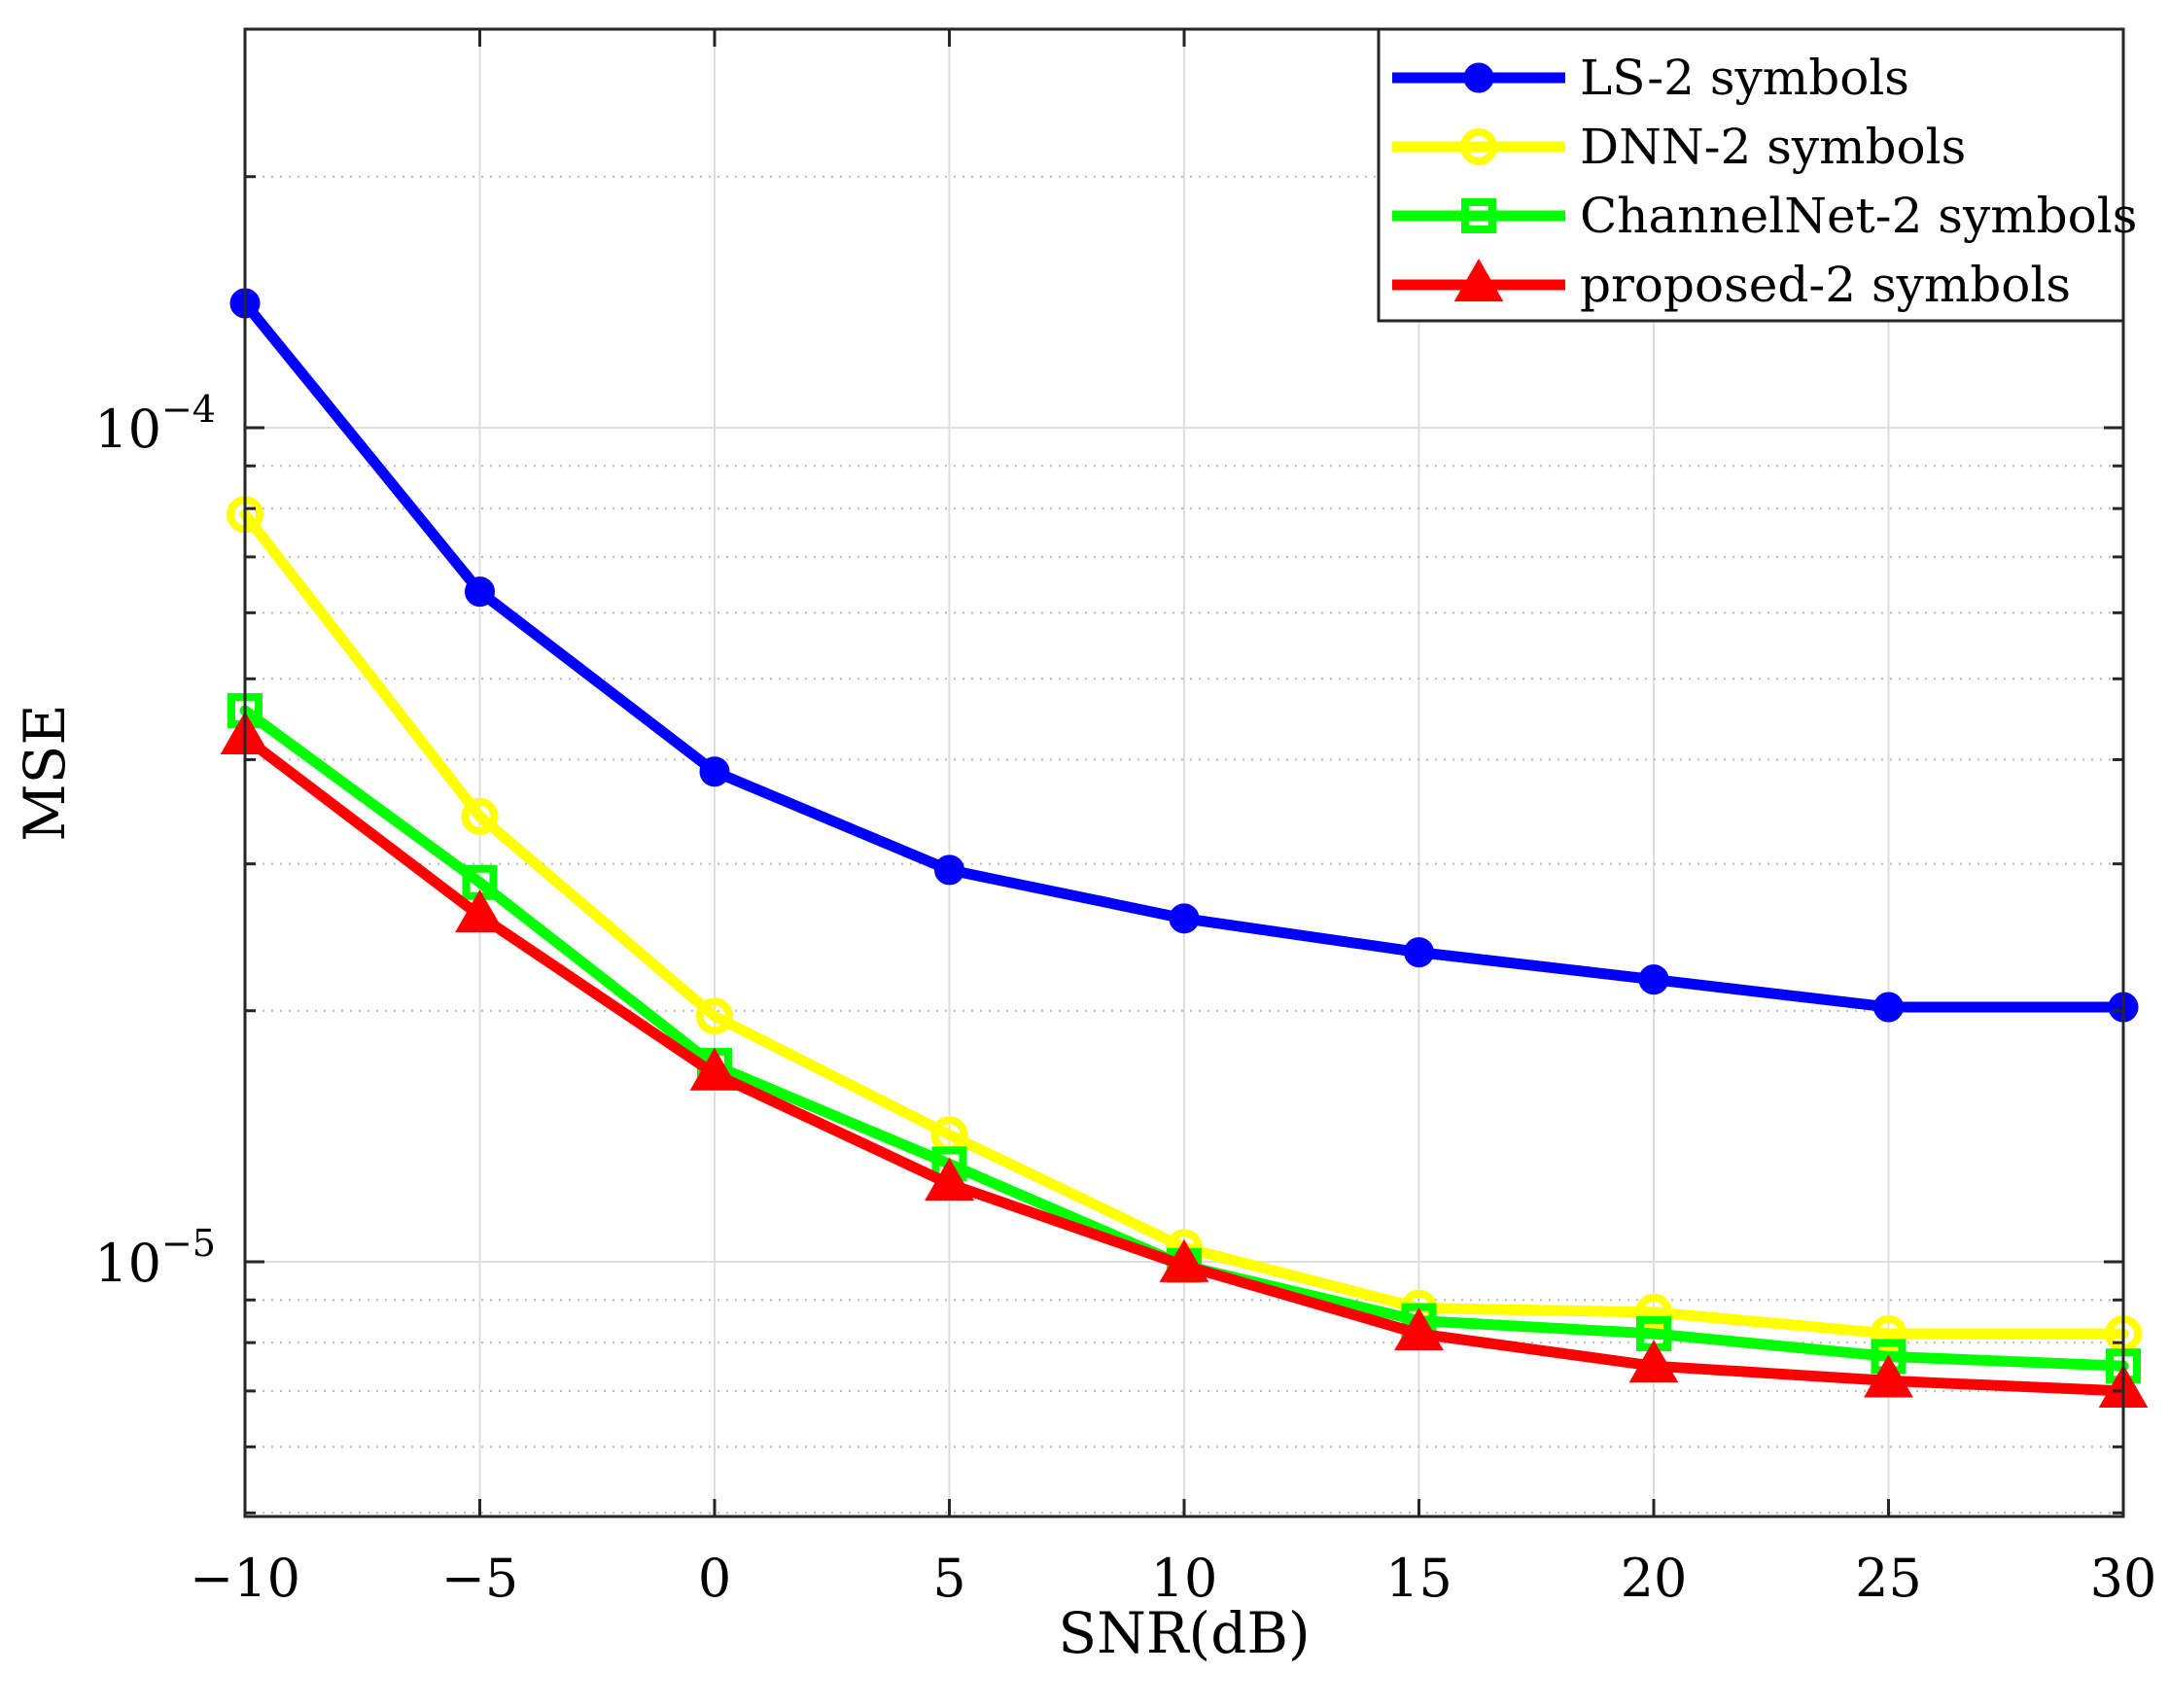 The image size is (2169, 1708). Describe the element at coordinates (155, 1258) in the screenshot. I see `y-tick-label: 10⁻⁵` at that location.